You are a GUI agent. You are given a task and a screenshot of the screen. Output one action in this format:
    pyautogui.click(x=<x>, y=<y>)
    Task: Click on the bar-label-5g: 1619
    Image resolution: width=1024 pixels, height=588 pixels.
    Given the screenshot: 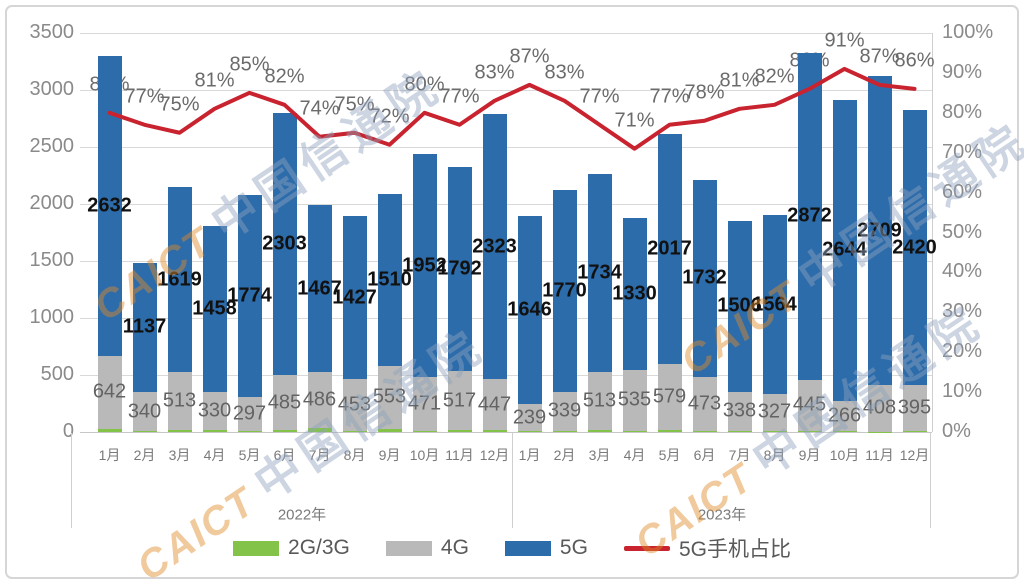 What is the action you would take?
    pyautogui.click(x=179, y=279)
    